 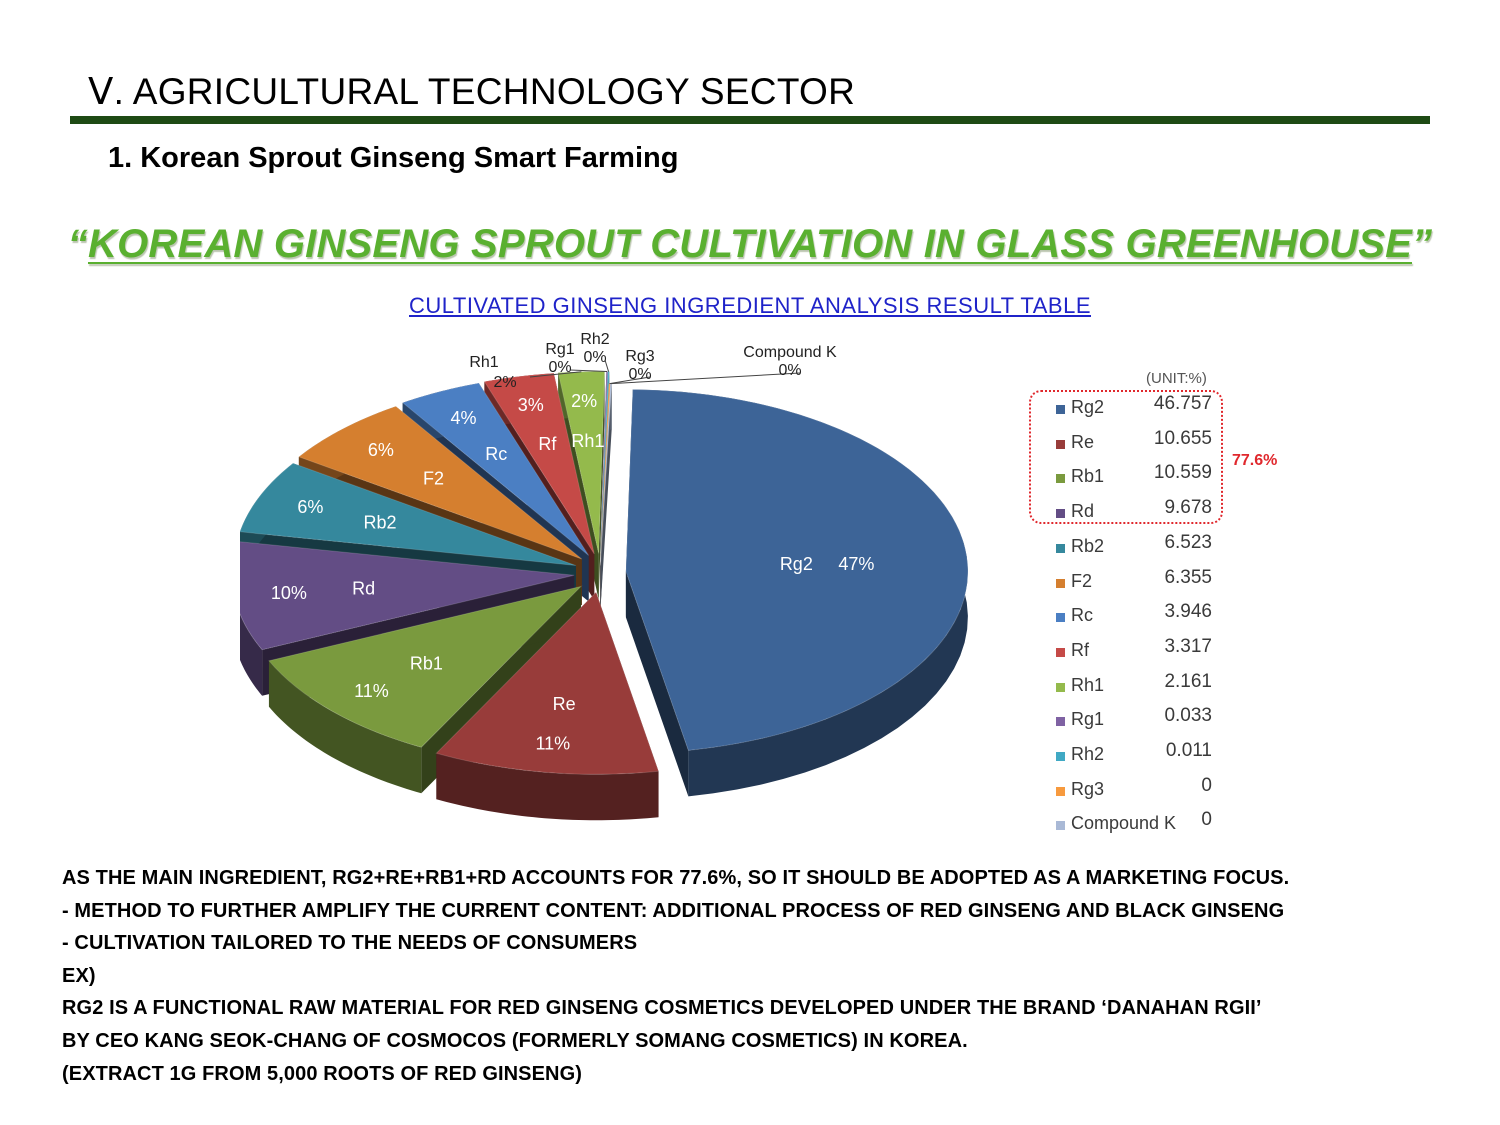 What do you see at coordinates (587, 441) in the screenshot?
I see `slice-name-rh1: Rh1` at bounding box center [587, 441].